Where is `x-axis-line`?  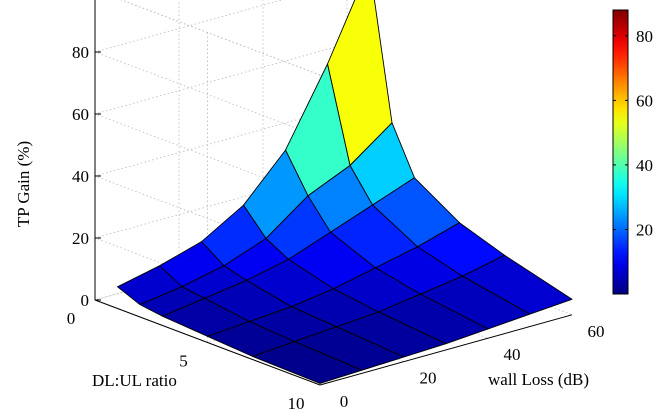 x-axis-line is located at coordinates (207, 342).